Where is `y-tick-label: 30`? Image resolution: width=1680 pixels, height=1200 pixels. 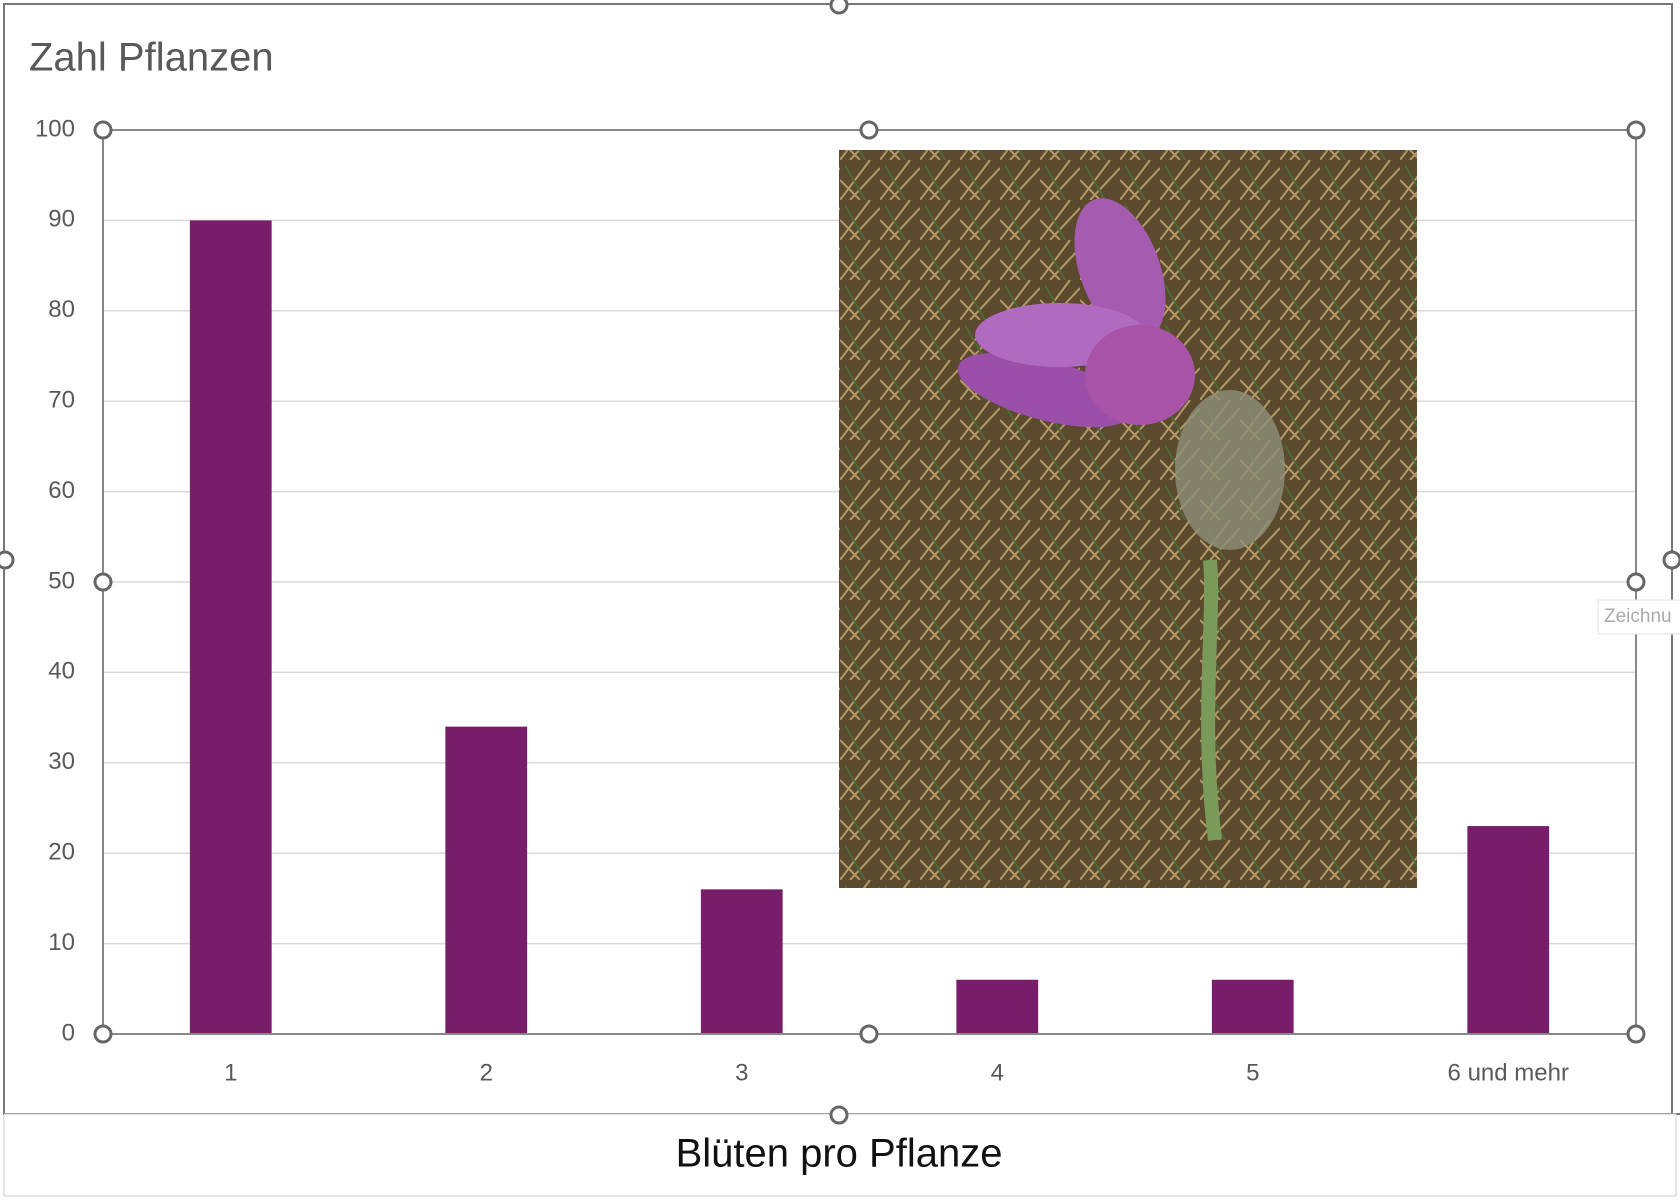 y-tick-label: 30 is located at coordinates (61, 761).